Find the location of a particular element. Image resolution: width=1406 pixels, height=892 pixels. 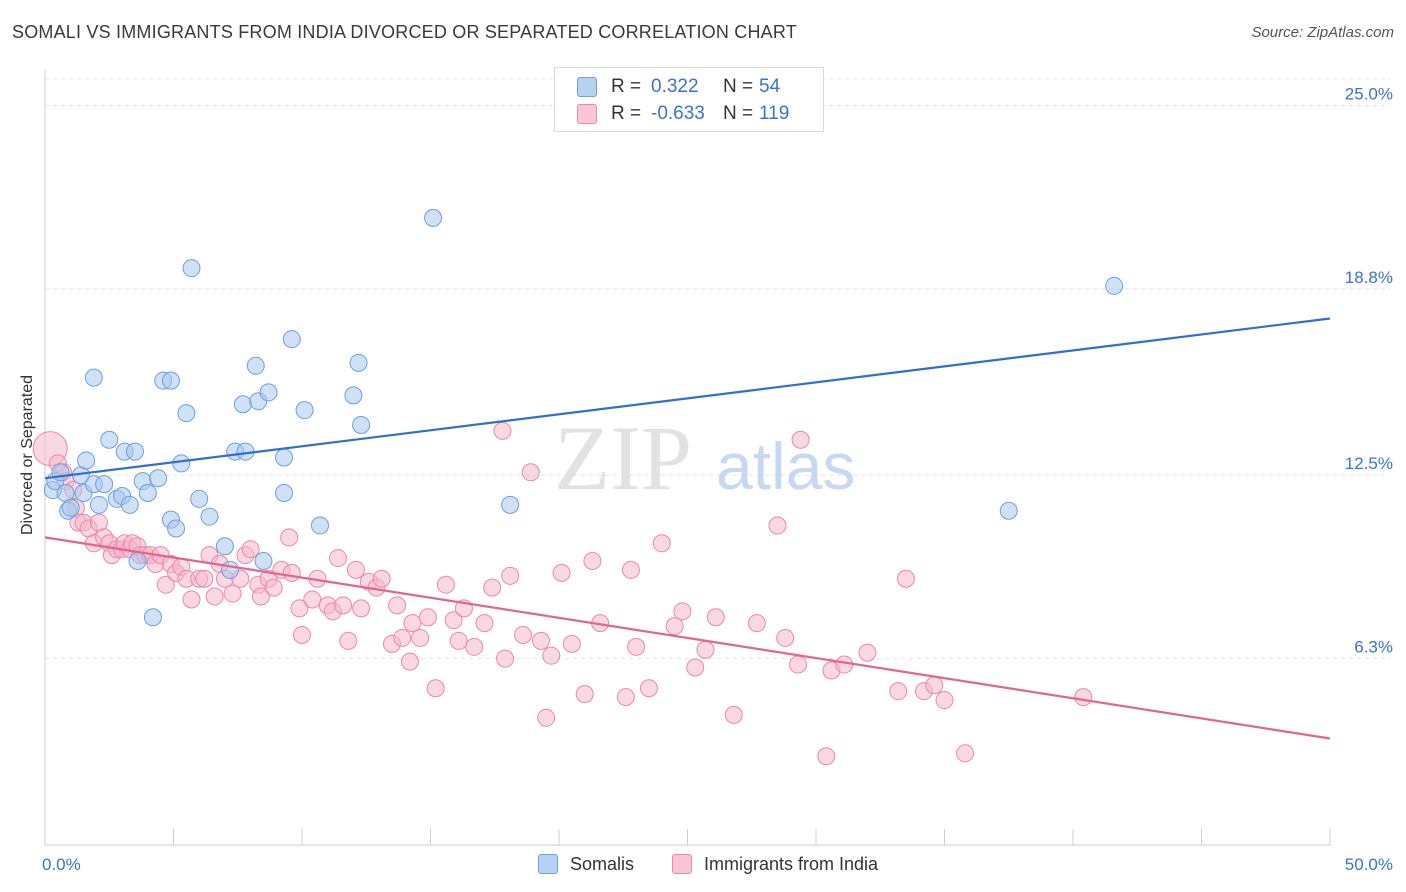

watermark-atlas: atlas is located at coordinates (785, 466).